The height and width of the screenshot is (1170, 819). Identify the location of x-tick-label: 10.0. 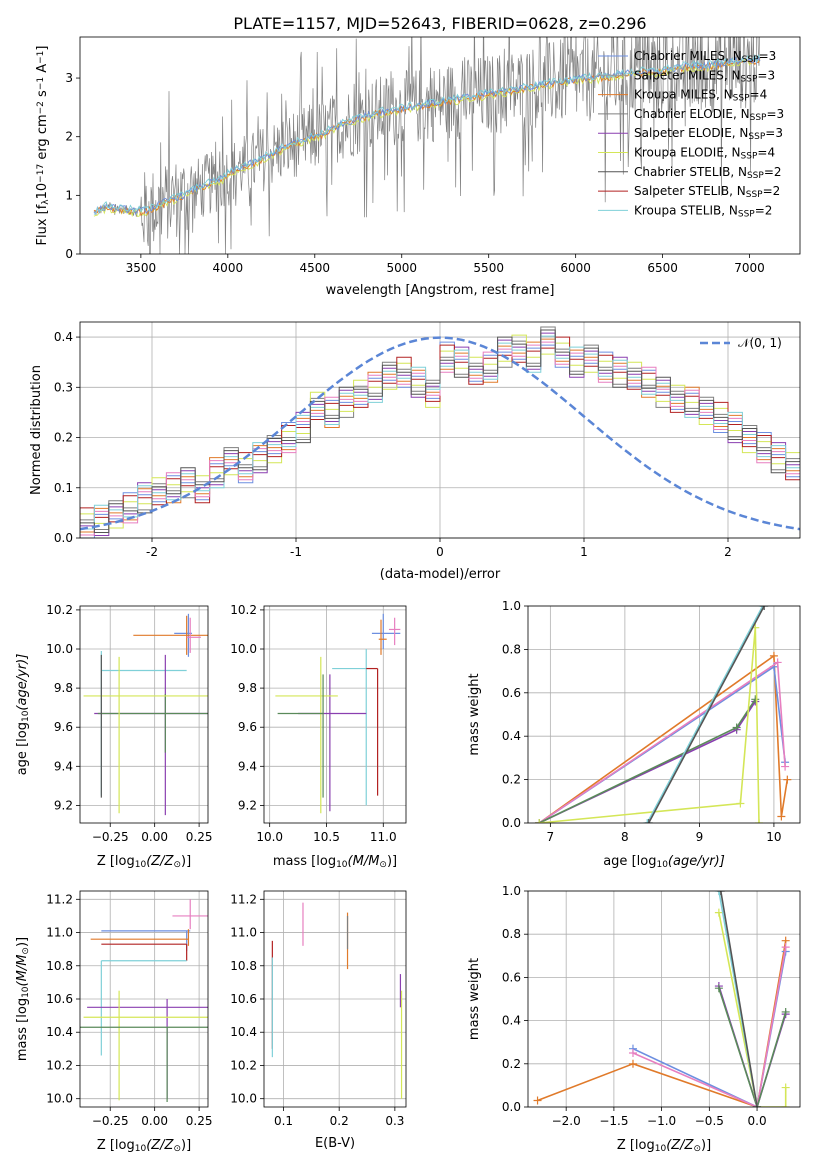
(269, 837).